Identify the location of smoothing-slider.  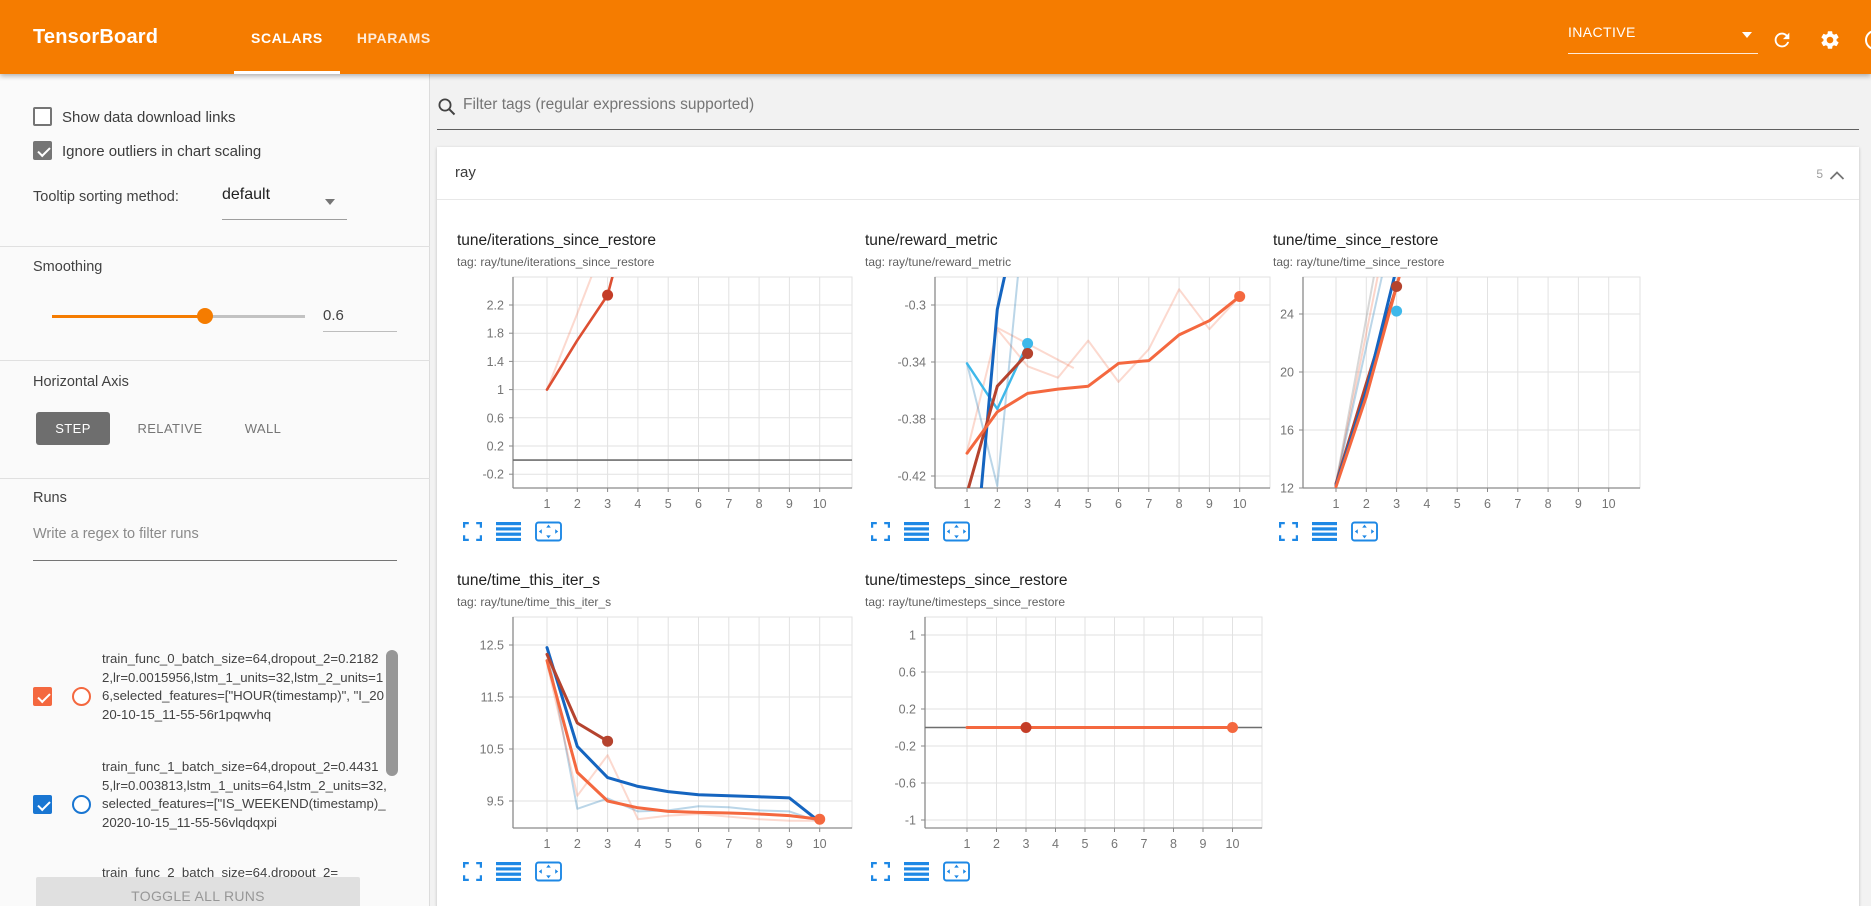
(178, 316).